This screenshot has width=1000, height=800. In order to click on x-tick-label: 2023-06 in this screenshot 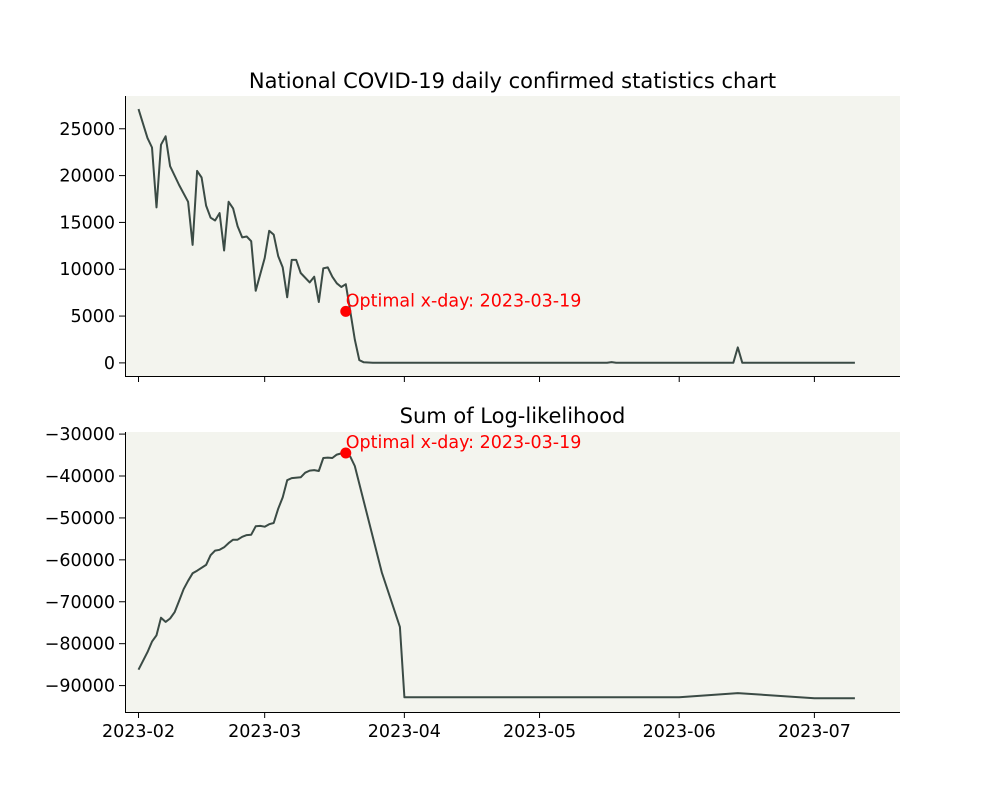, I will do `click(679, 732)`.